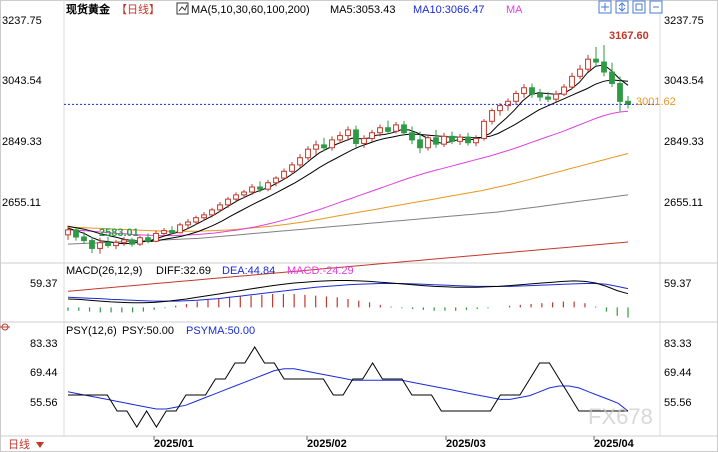 This screenshot has width=718, height=452. I want to click on time-tick: 2025/02, so click(327, 444).